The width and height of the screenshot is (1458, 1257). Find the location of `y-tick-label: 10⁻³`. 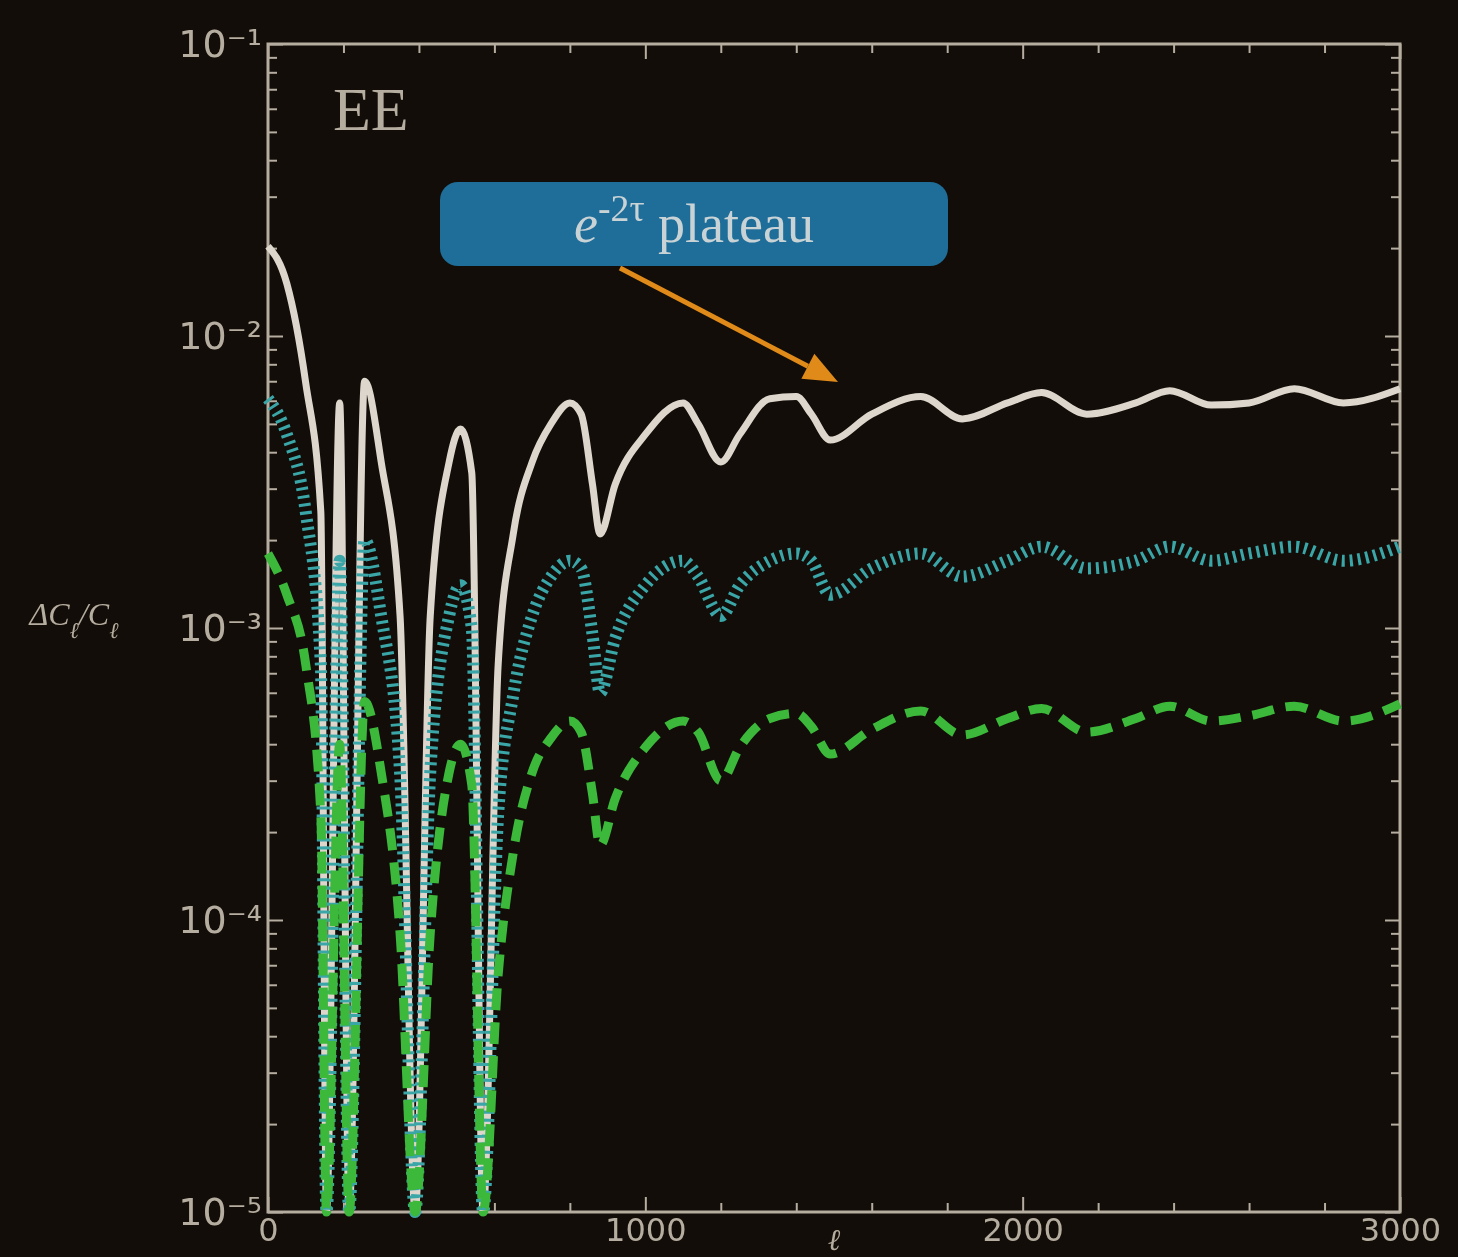

y-tick-label: 10⁻³ is located at coordinates (220, 627).